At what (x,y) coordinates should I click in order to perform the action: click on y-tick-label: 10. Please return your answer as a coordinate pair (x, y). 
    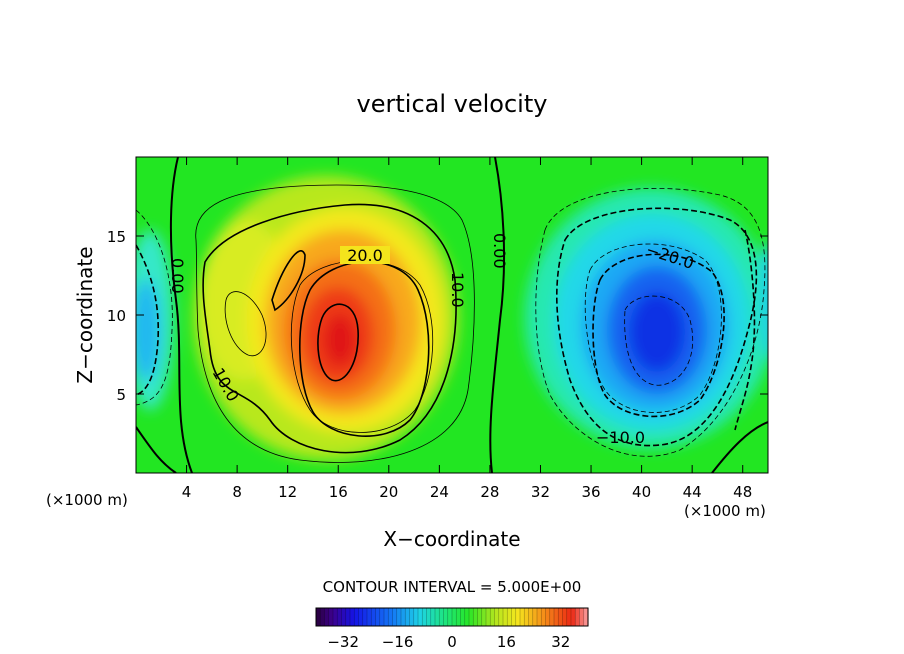
    Looking at the image, I should click on (116, 316).